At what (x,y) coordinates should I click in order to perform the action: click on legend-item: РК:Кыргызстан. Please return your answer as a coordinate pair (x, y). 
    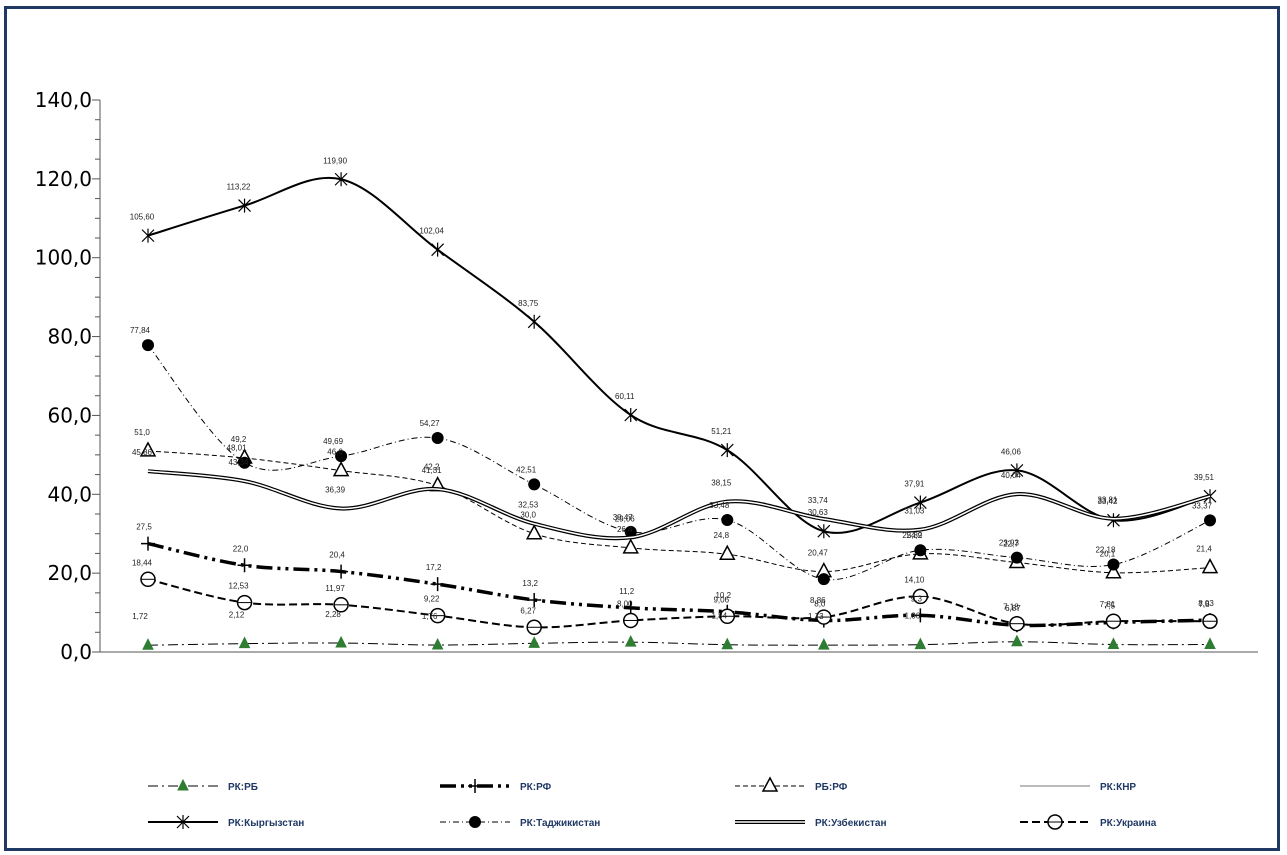
    Looking at the image, I should click on (226, 822).